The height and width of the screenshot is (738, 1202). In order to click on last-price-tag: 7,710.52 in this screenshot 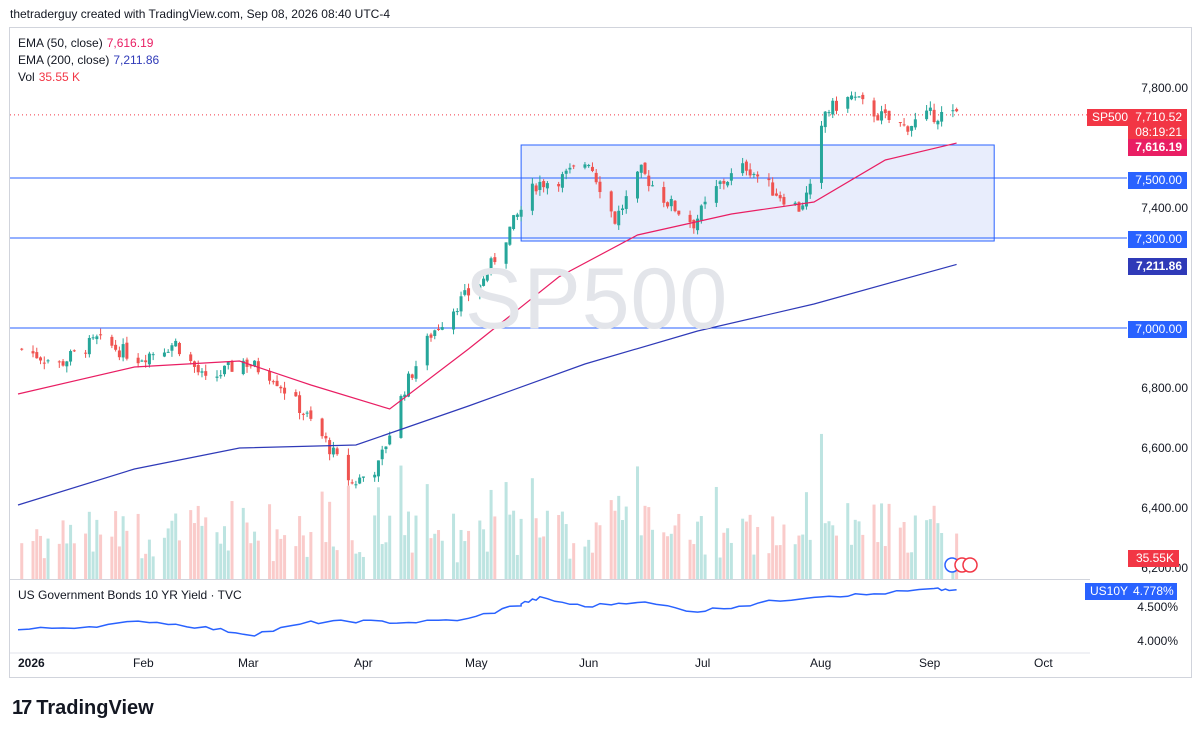, I will do `click(1157, 117)`.